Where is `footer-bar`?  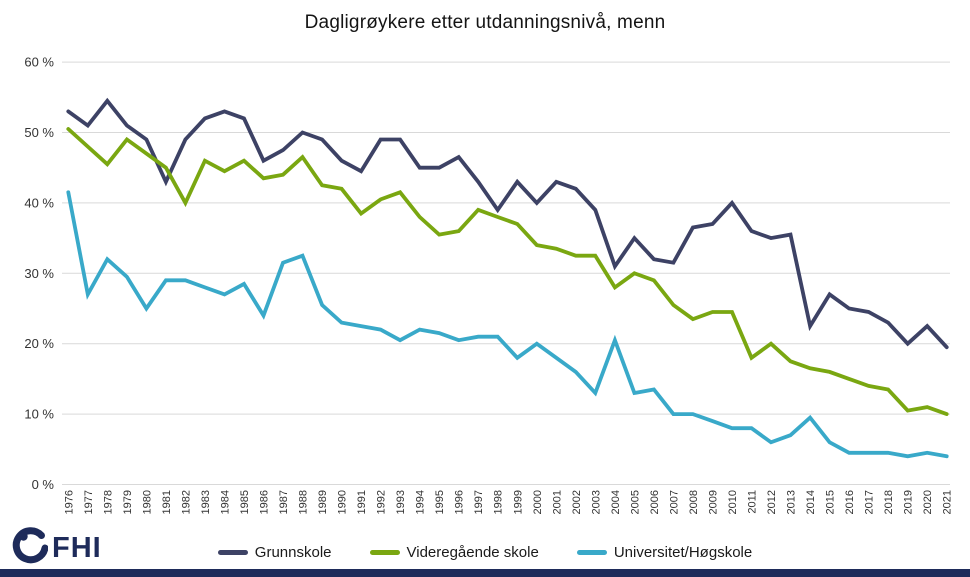
footer-bar is located at coordinates (485, 573).